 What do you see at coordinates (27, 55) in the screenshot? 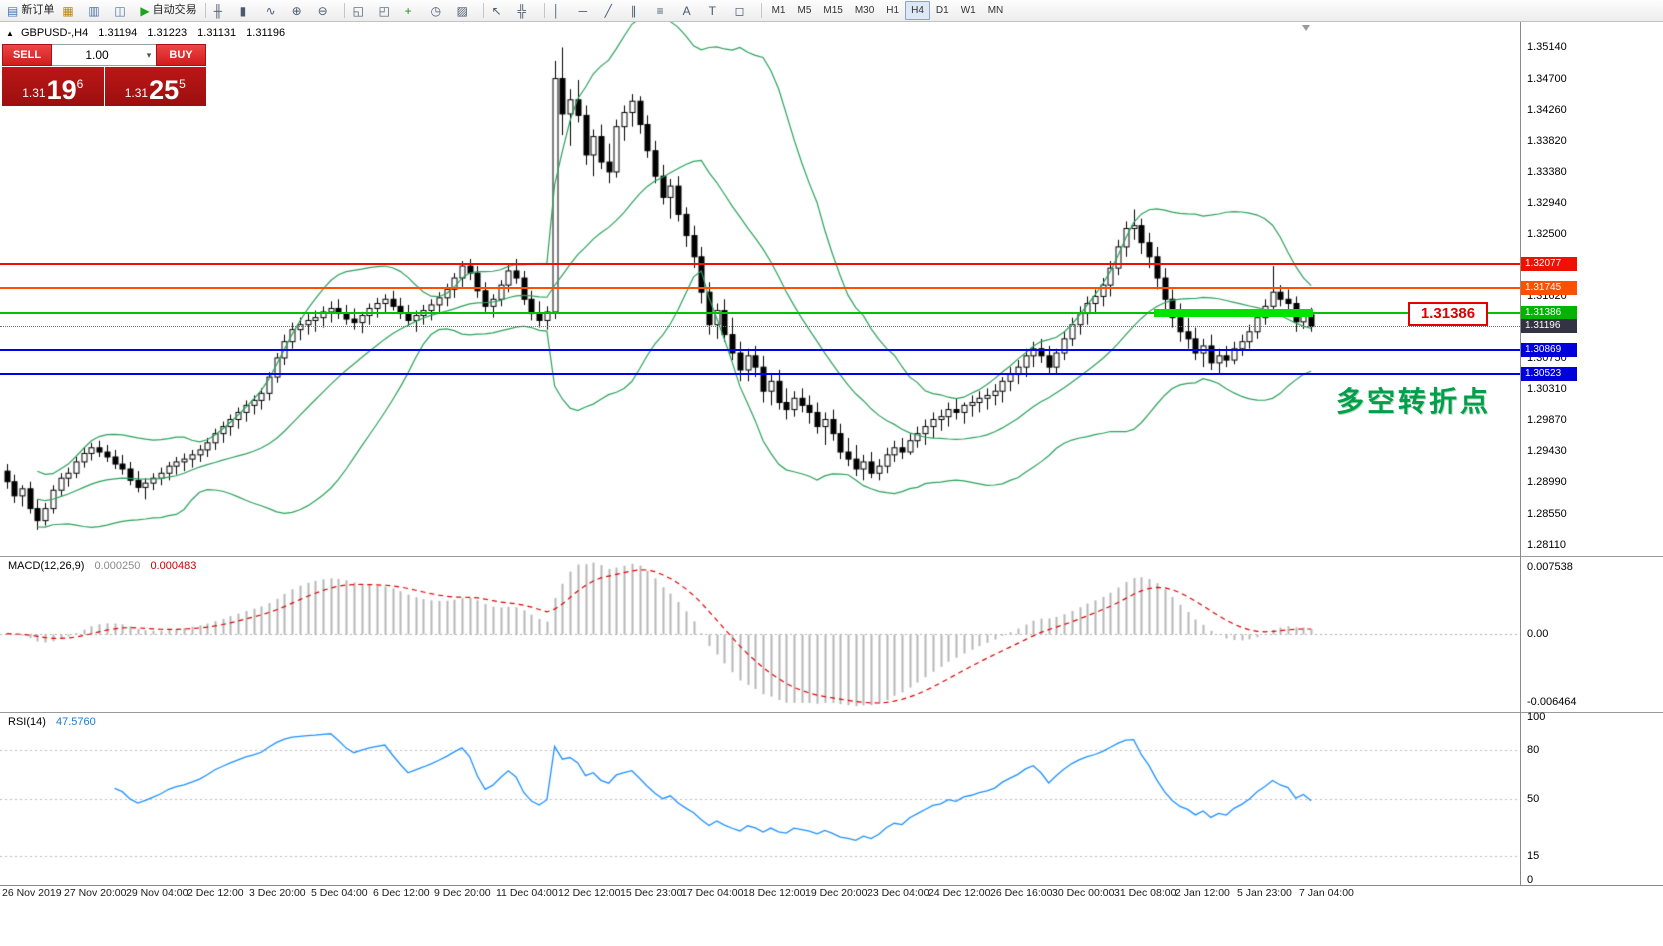
I see `sell-button: SELL` at bounding box center [27, 55].